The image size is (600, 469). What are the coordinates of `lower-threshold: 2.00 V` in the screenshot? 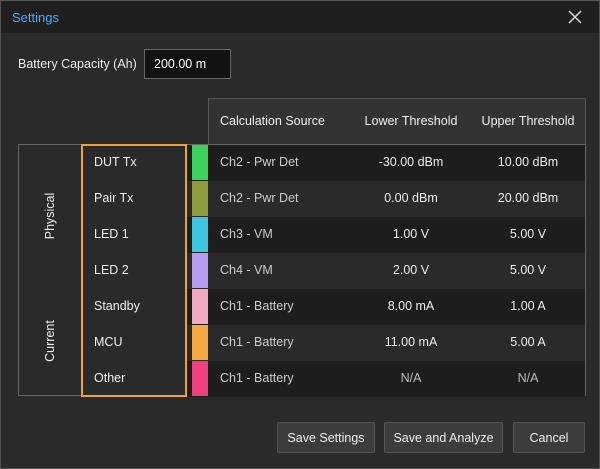 It's located at (411, 270).